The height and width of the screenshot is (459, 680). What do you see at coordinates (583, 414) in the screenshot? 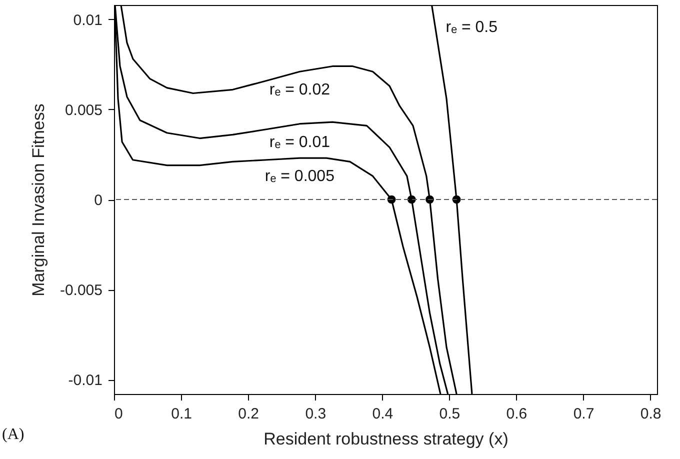
I see `x-tick-label: 0.7` at bounding box center [583, 414].